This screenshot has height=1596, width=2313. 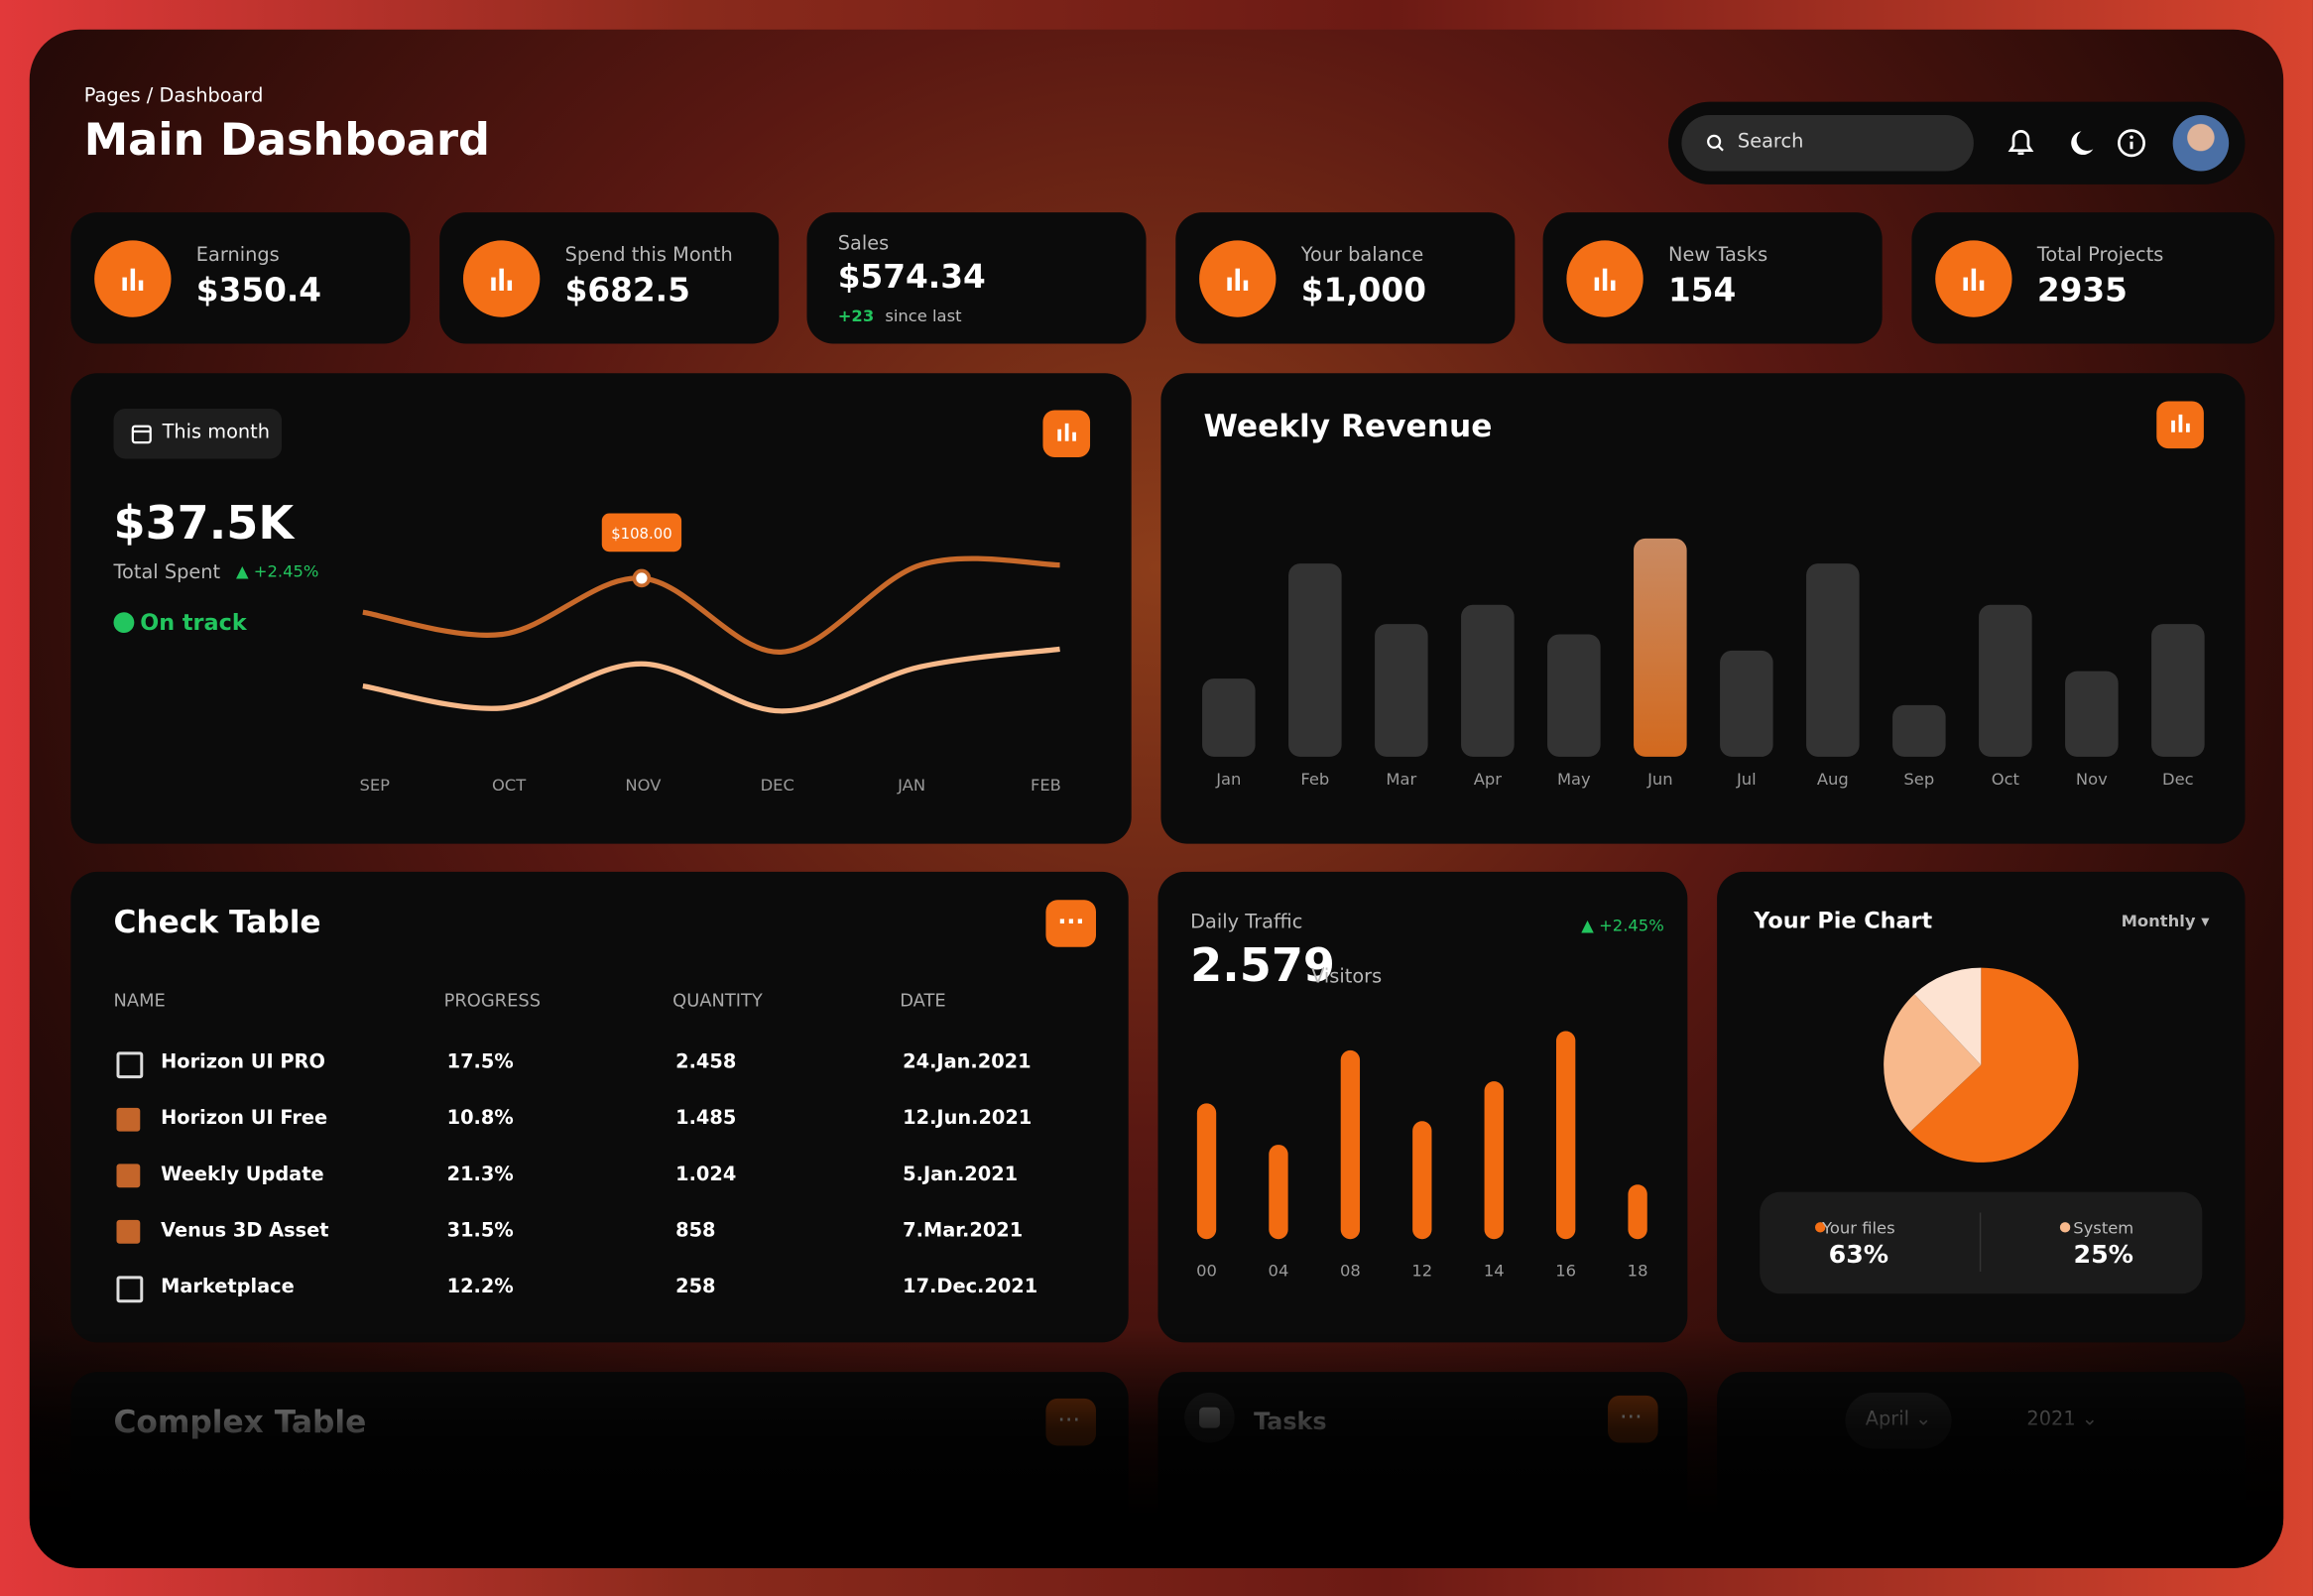 What do you see at coordinates (509, 785) in the screenshot?
I see `x-tick-label: OCT` at bounding box center [509, 785].